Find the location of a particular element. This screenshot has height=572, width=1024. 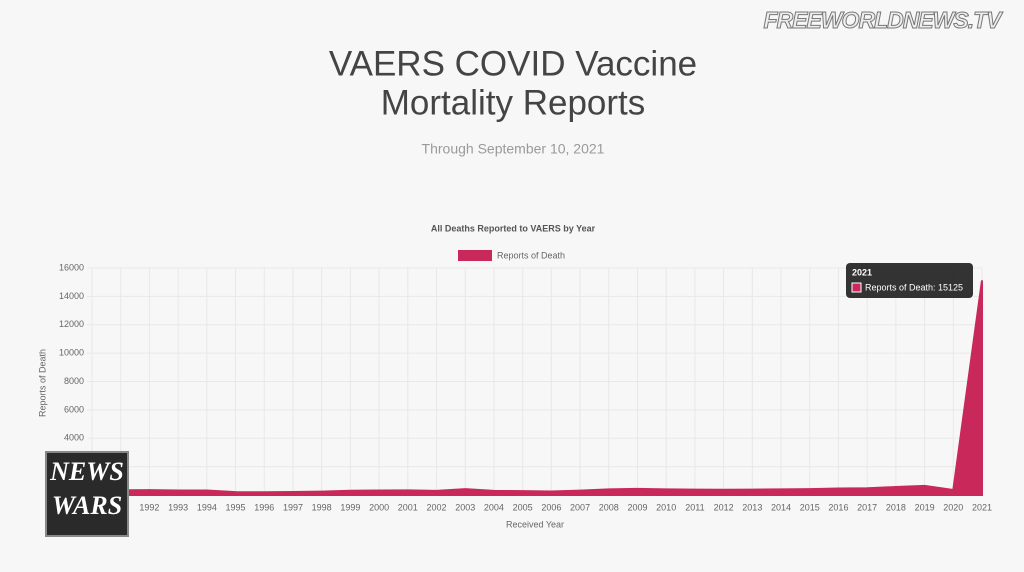

x-tick-label: 2019 is located at coordinates (925, 507).